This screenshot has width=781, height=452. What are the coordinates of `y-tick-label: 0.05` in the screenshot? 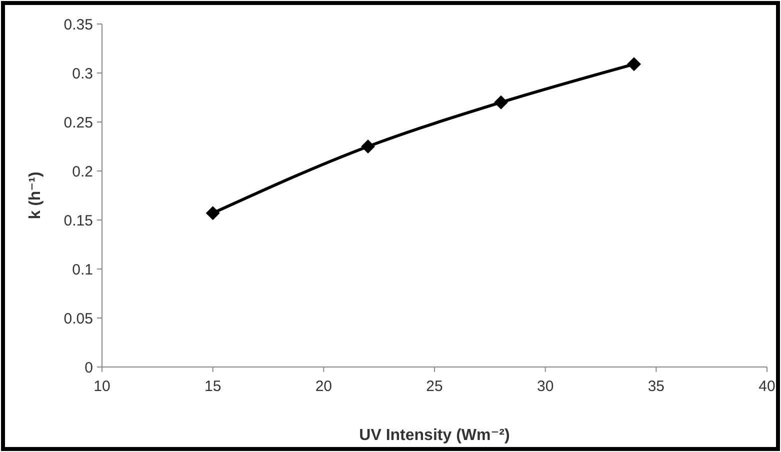 It's located at (78, 319).